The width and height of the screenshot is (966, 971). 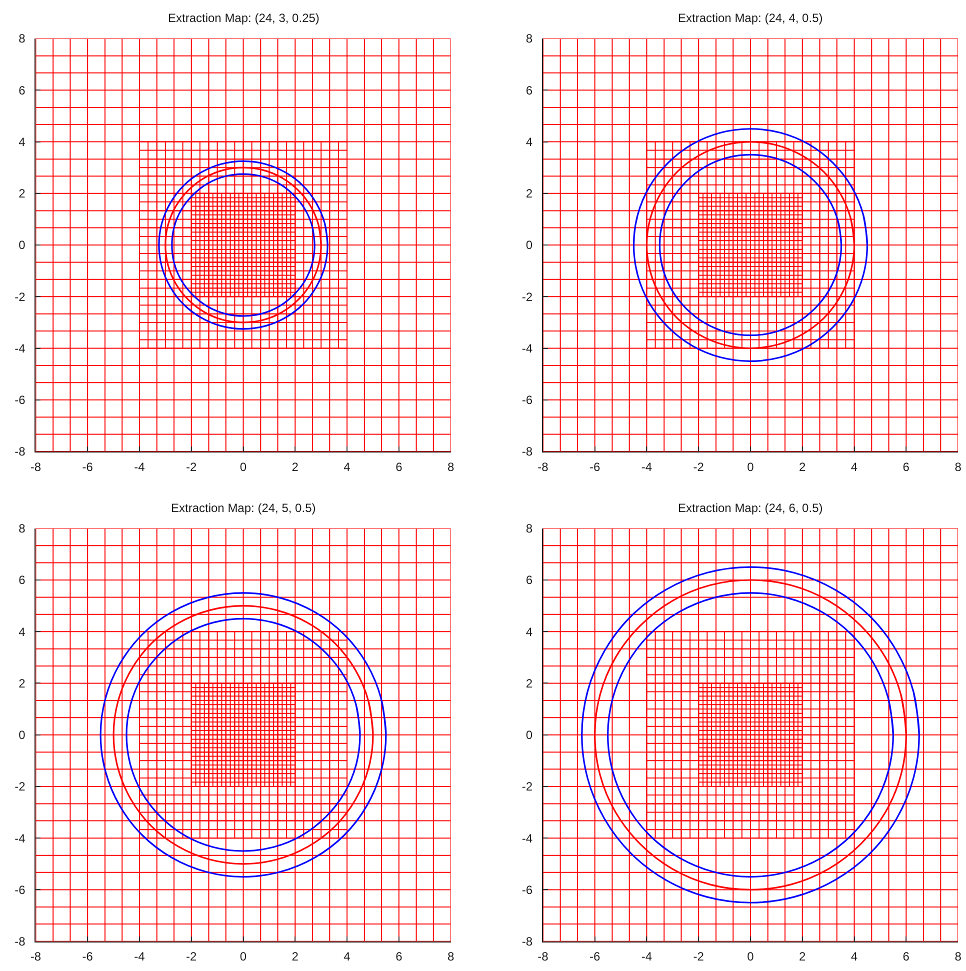 I want to click on chart-title: Extraction Map: (24, 5, 0.5), so click(x=243, y=508).